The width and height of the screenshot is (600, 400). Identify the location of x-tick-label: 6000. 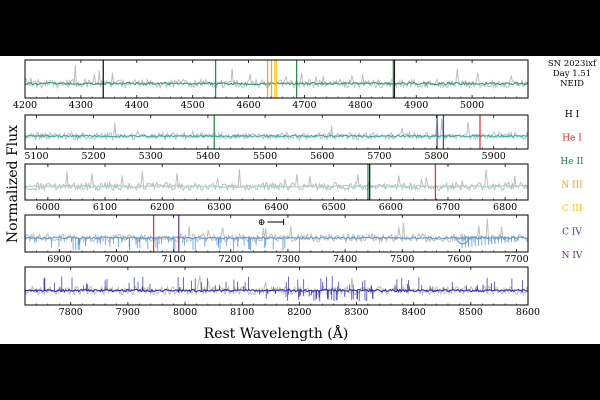
(48, 207).